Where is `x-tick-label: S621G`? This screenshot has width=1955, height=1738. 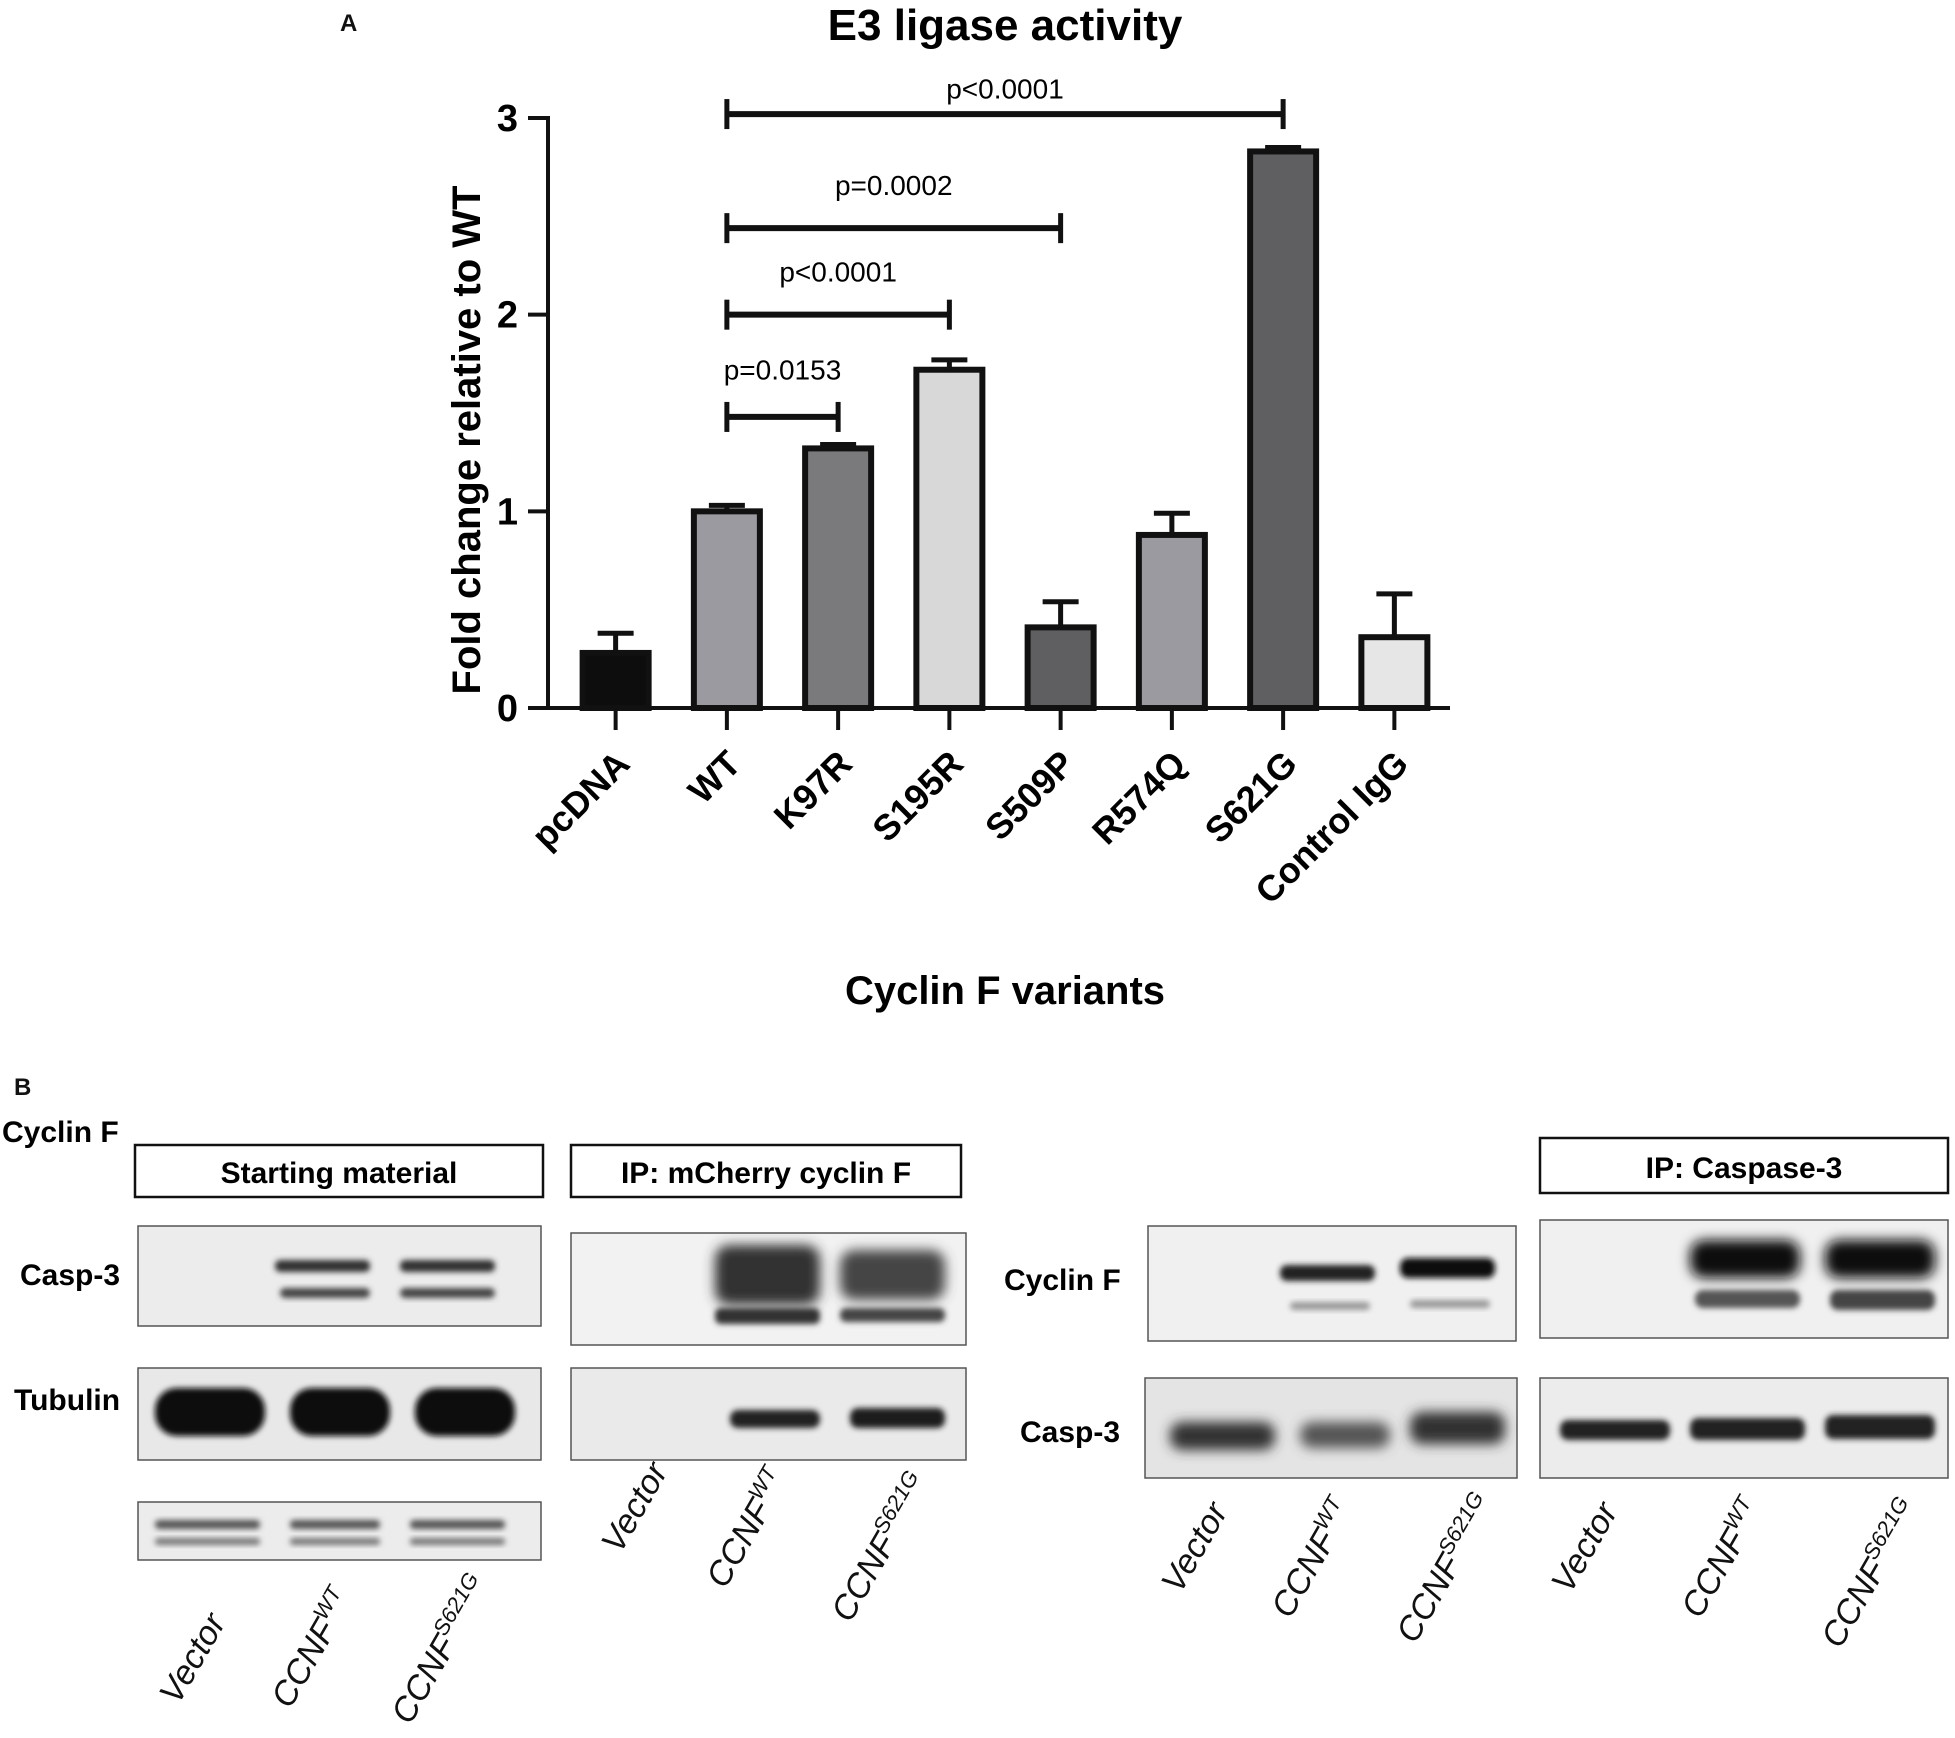 x-tick-label: S621G is located at coordinates (1251, 797).